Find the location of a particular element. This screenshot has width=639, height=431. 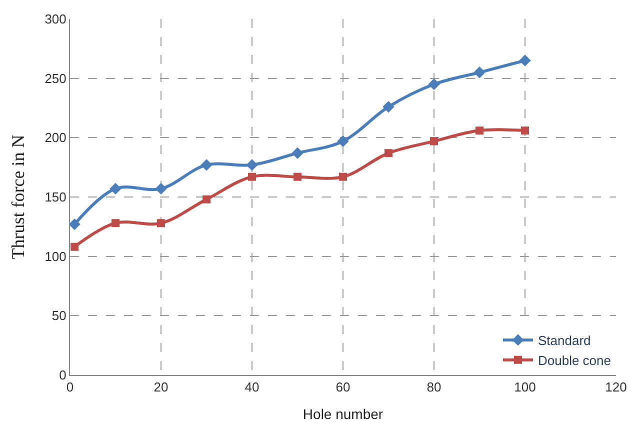

x-tick-label: 100 is located at coordinates (525, 387).